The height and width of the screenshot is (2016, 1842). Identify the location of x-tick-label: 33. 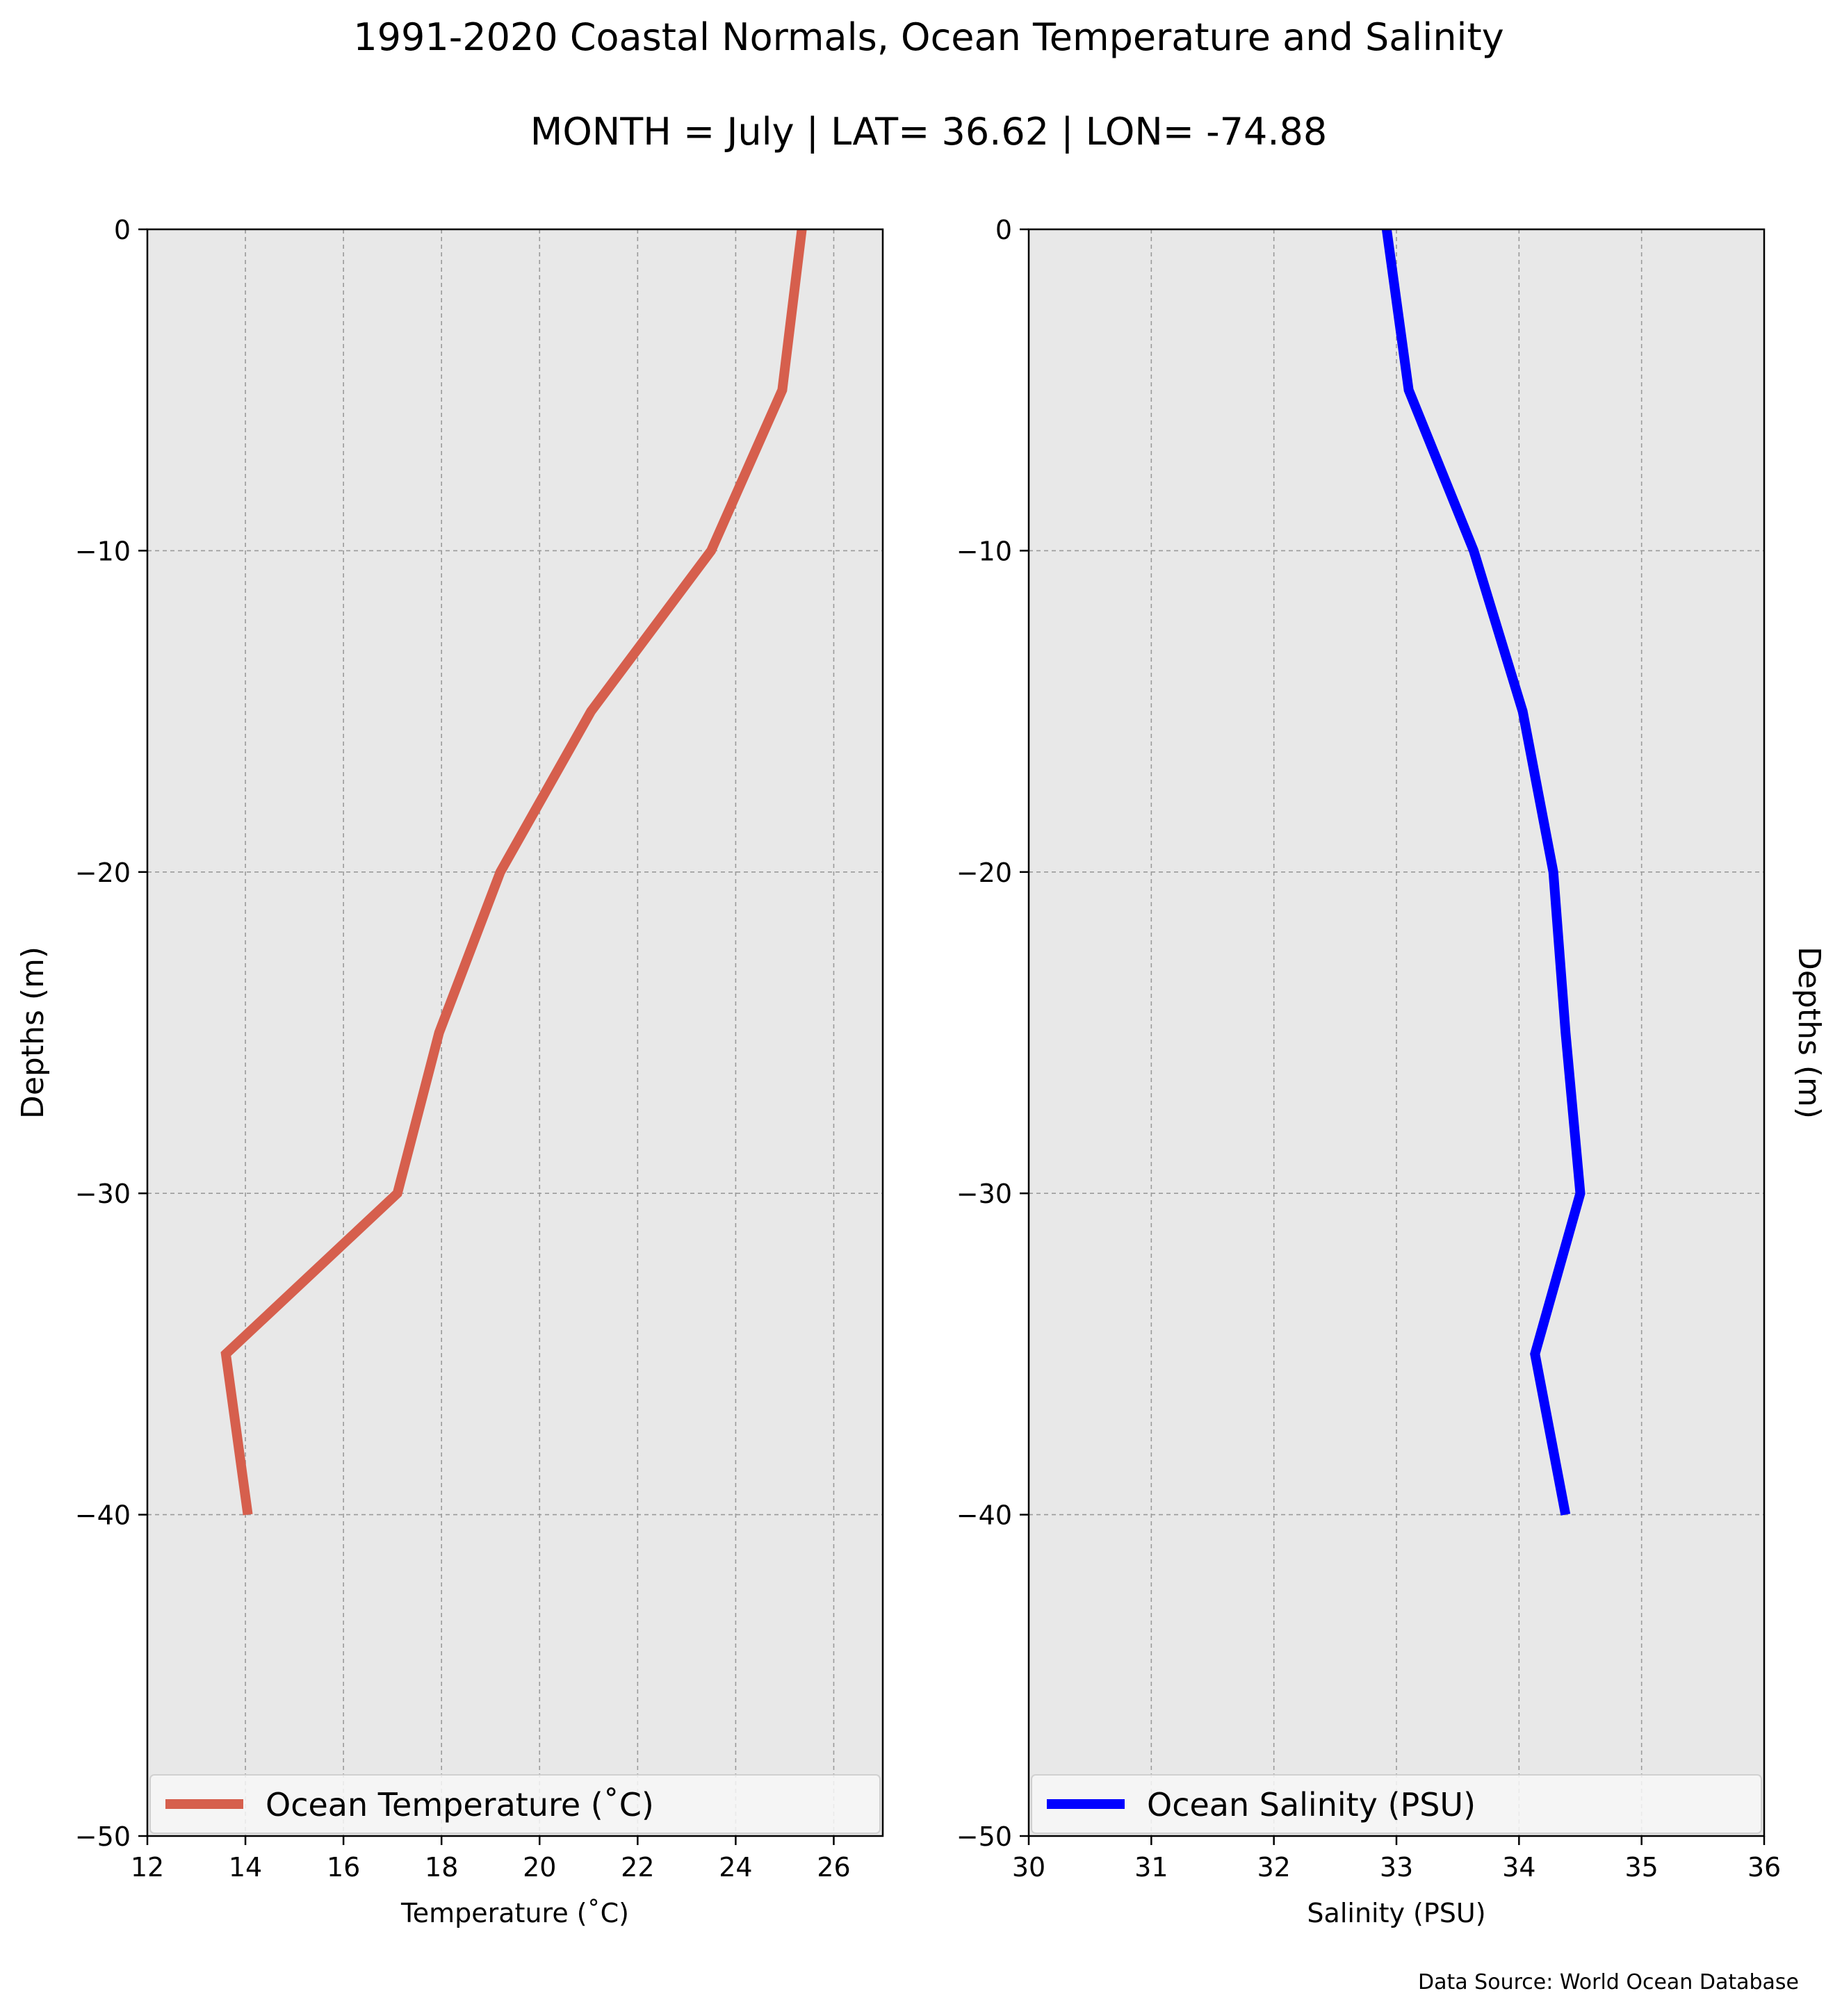
(1396, 1868).